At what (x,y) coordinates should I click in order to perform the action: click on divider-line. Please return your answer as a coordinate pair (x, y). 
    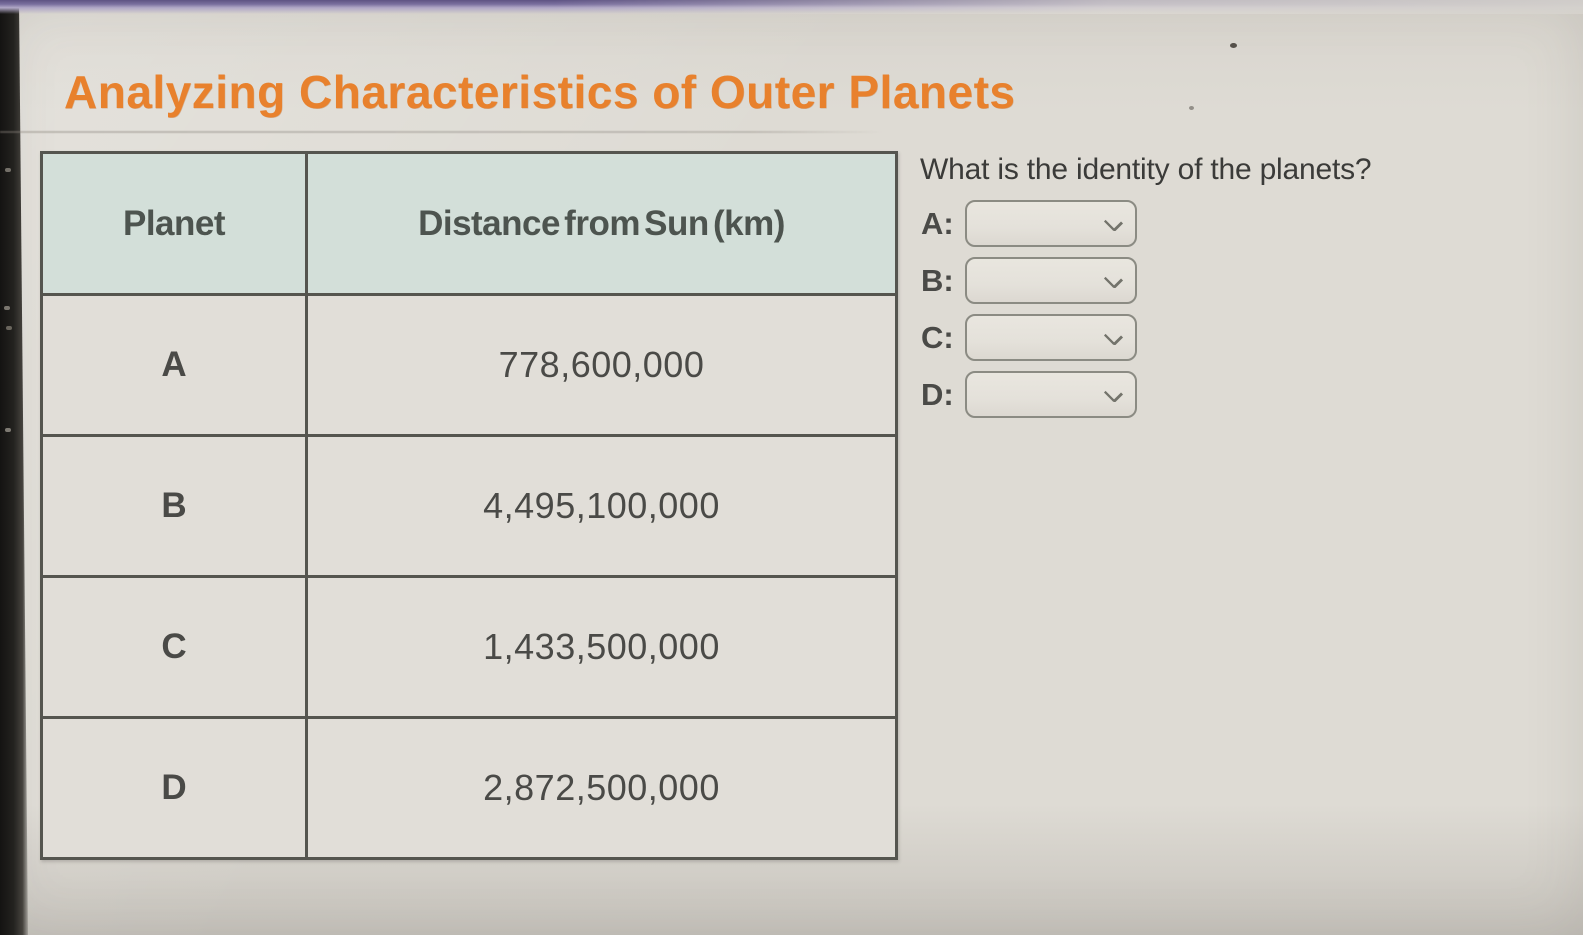
    Looking at the image, I should click on (441, 132).